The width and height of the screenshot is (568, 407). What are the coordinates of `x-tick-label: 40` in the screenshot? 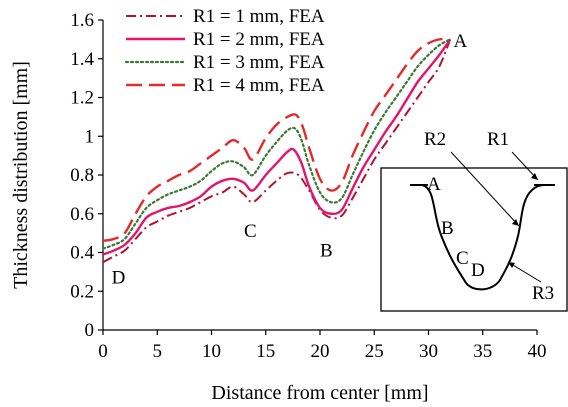 It's located at (537, 351).